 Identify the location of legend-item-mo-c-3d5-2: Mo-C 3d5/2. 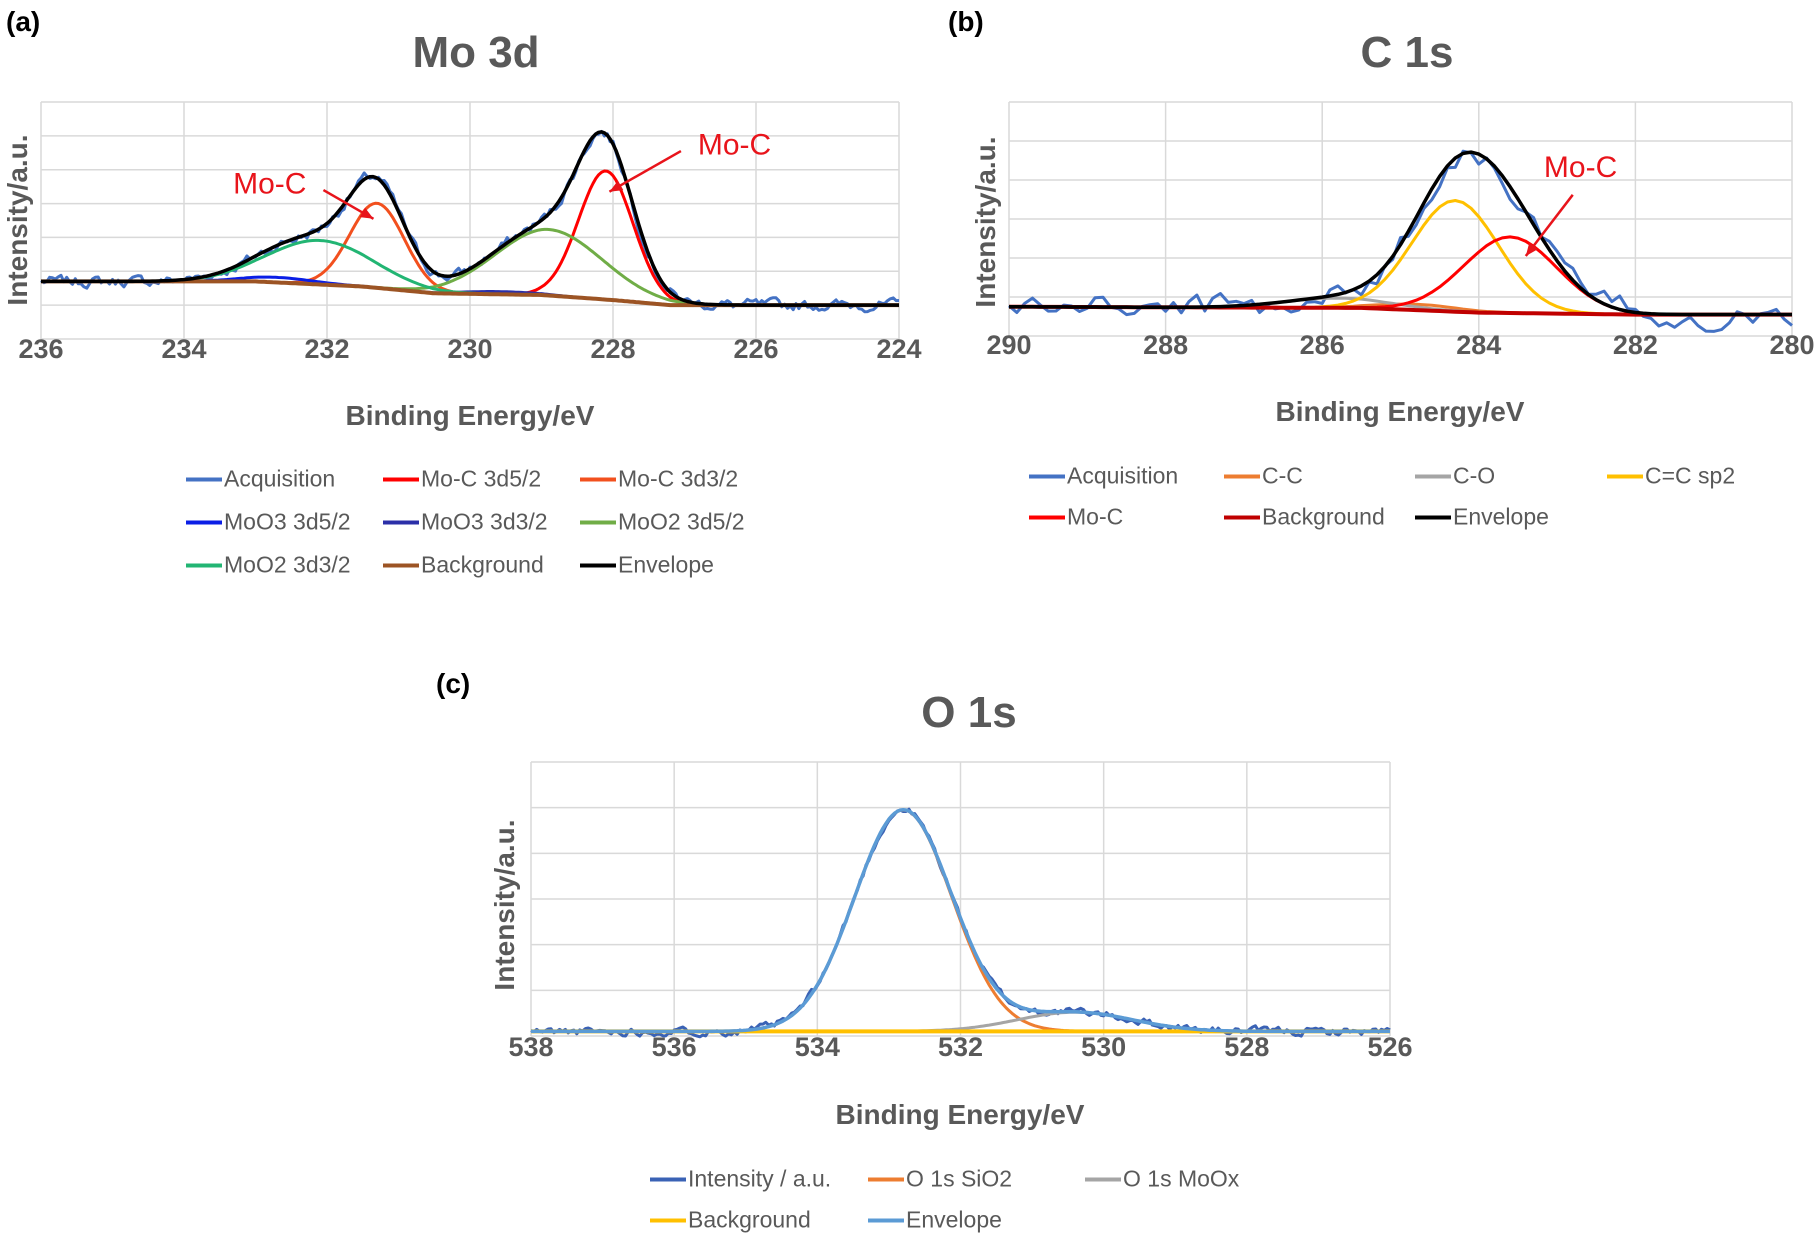
(462, 479).